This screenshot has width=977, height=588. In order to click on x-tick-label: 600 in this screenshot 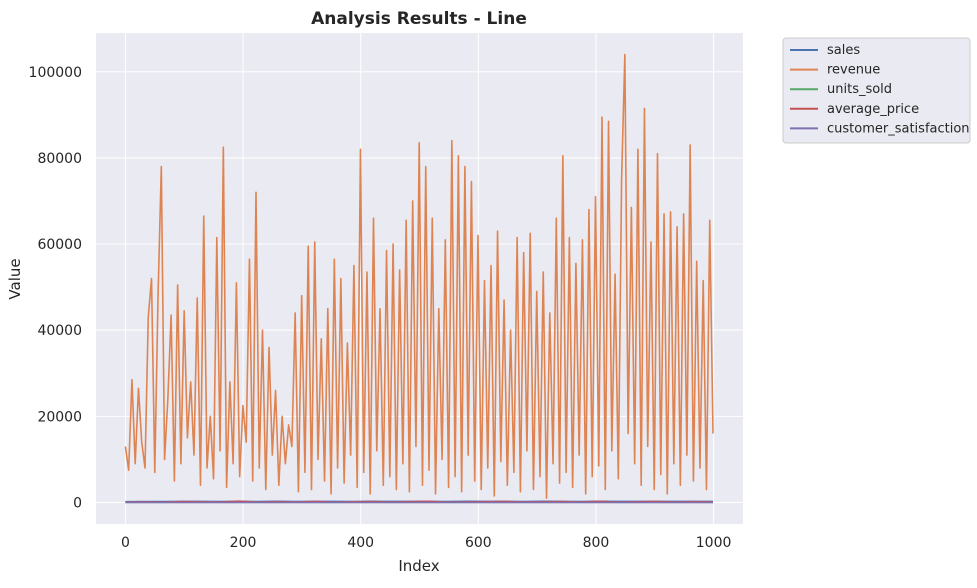, I will do `click(478, 543)`.